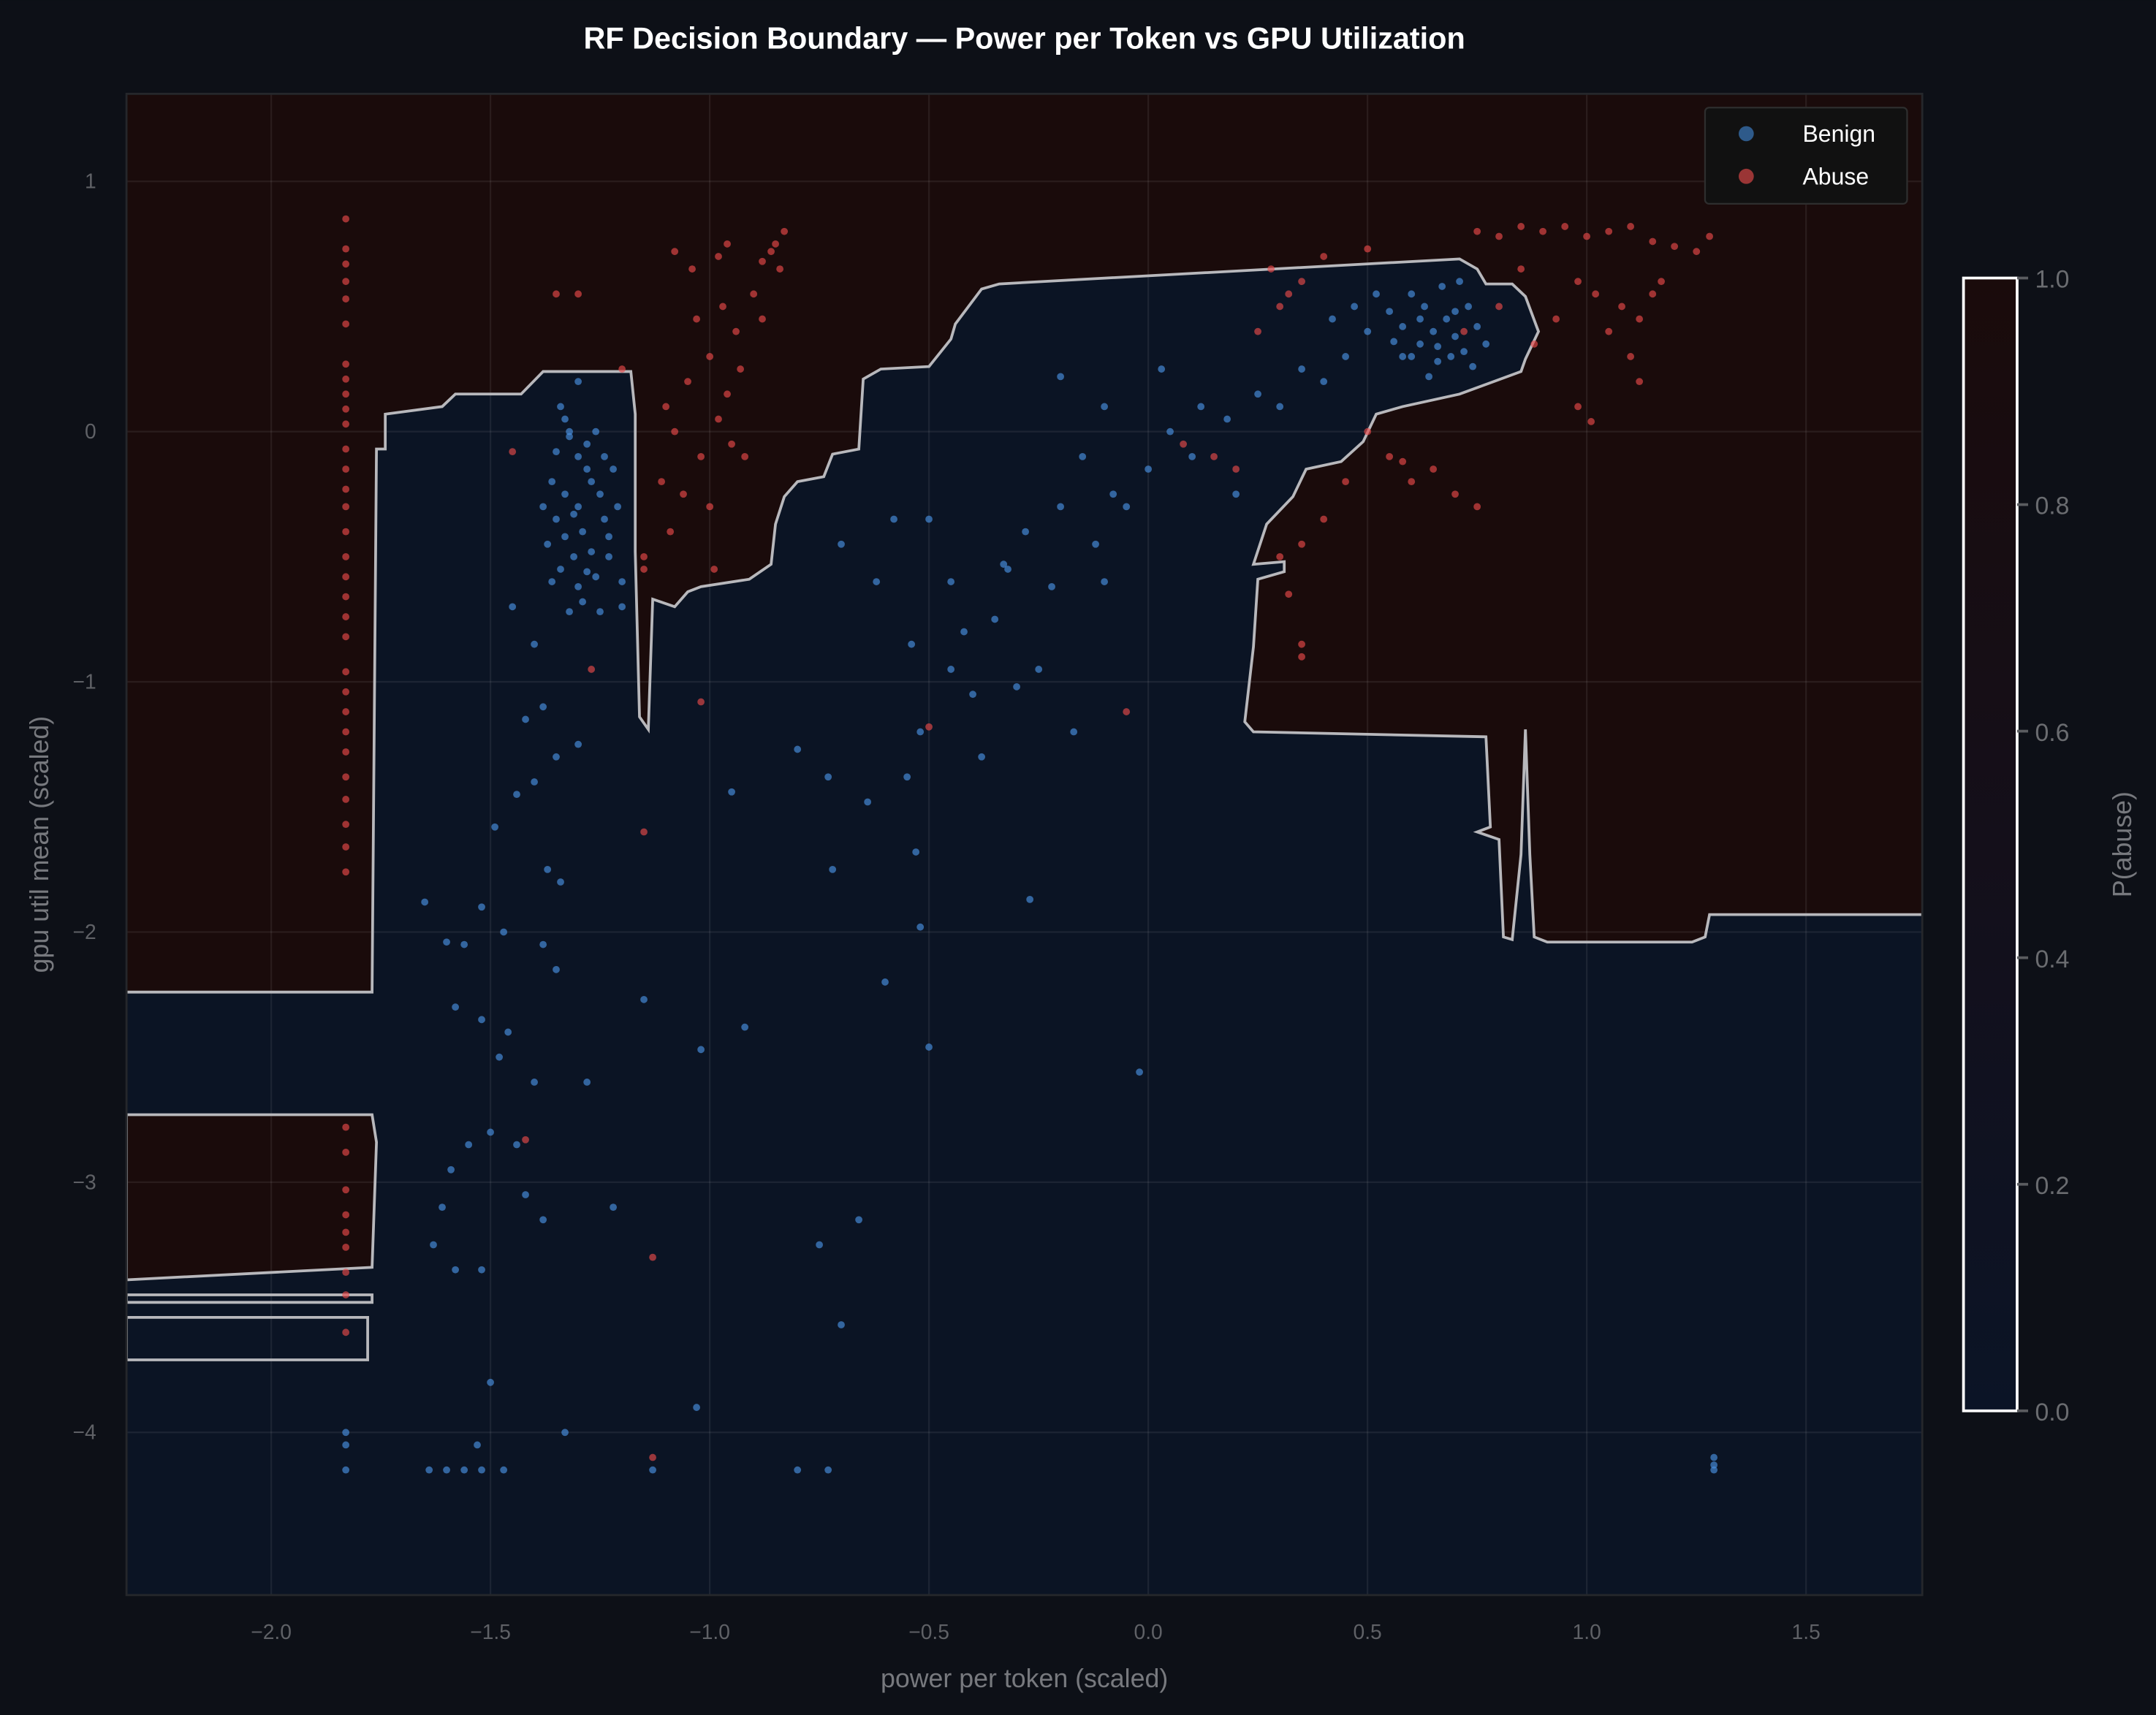  What do you see at coordinates (91, 431) in the screenshot?
I see `y-tick-label: 0` at bounding box center [91, 431].